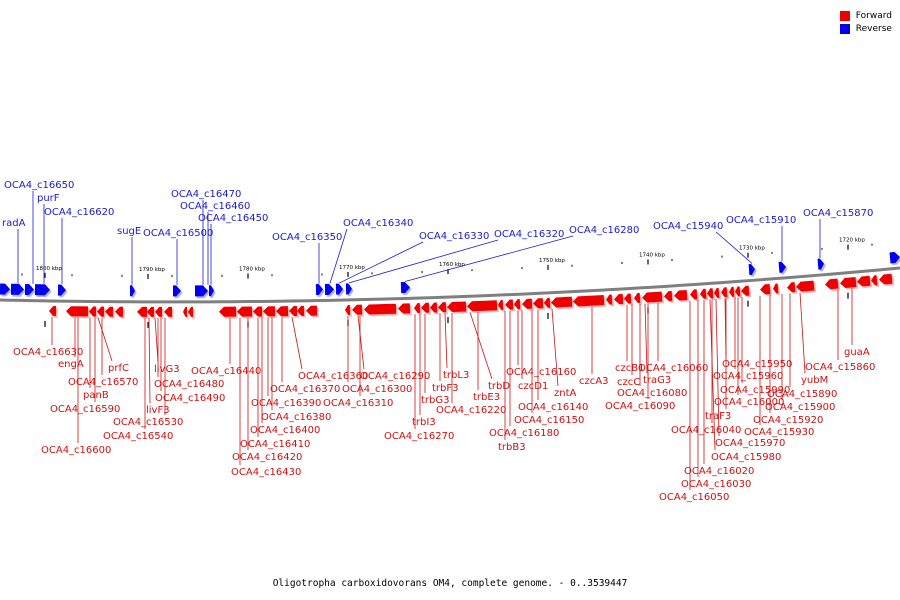  I want to click on gene-label: OCA4_c16360, so click(333, 376).